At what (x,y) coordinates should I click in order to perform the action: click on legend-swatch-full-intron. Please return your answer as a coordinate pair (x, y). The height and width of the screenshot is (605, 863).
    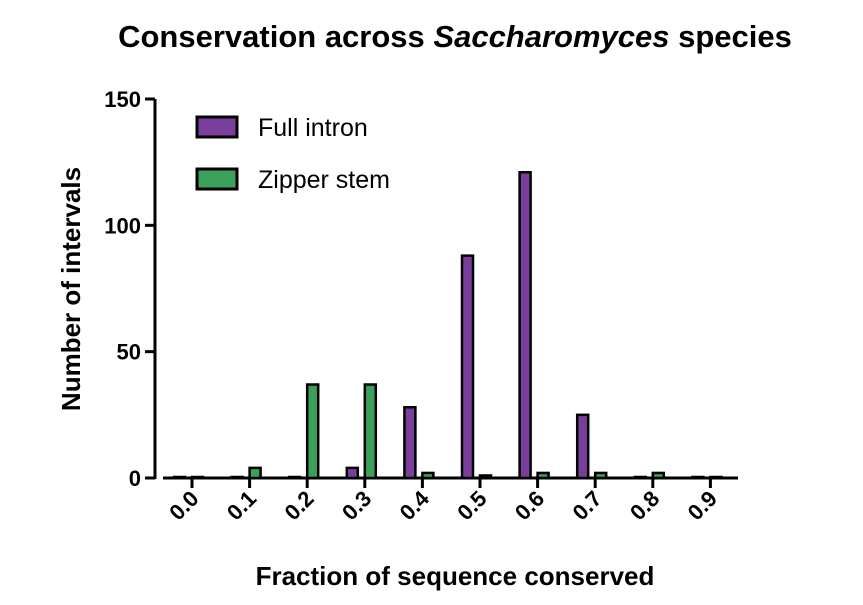
    Looking at the image, I should click on (217, 127).